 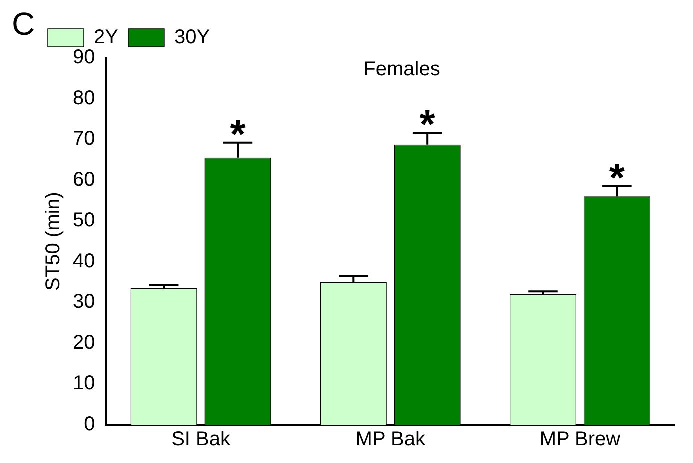 What do you see at coordinates (24, 24) in the screenshot?
I see `text: C` at bounding box center [24, 24].